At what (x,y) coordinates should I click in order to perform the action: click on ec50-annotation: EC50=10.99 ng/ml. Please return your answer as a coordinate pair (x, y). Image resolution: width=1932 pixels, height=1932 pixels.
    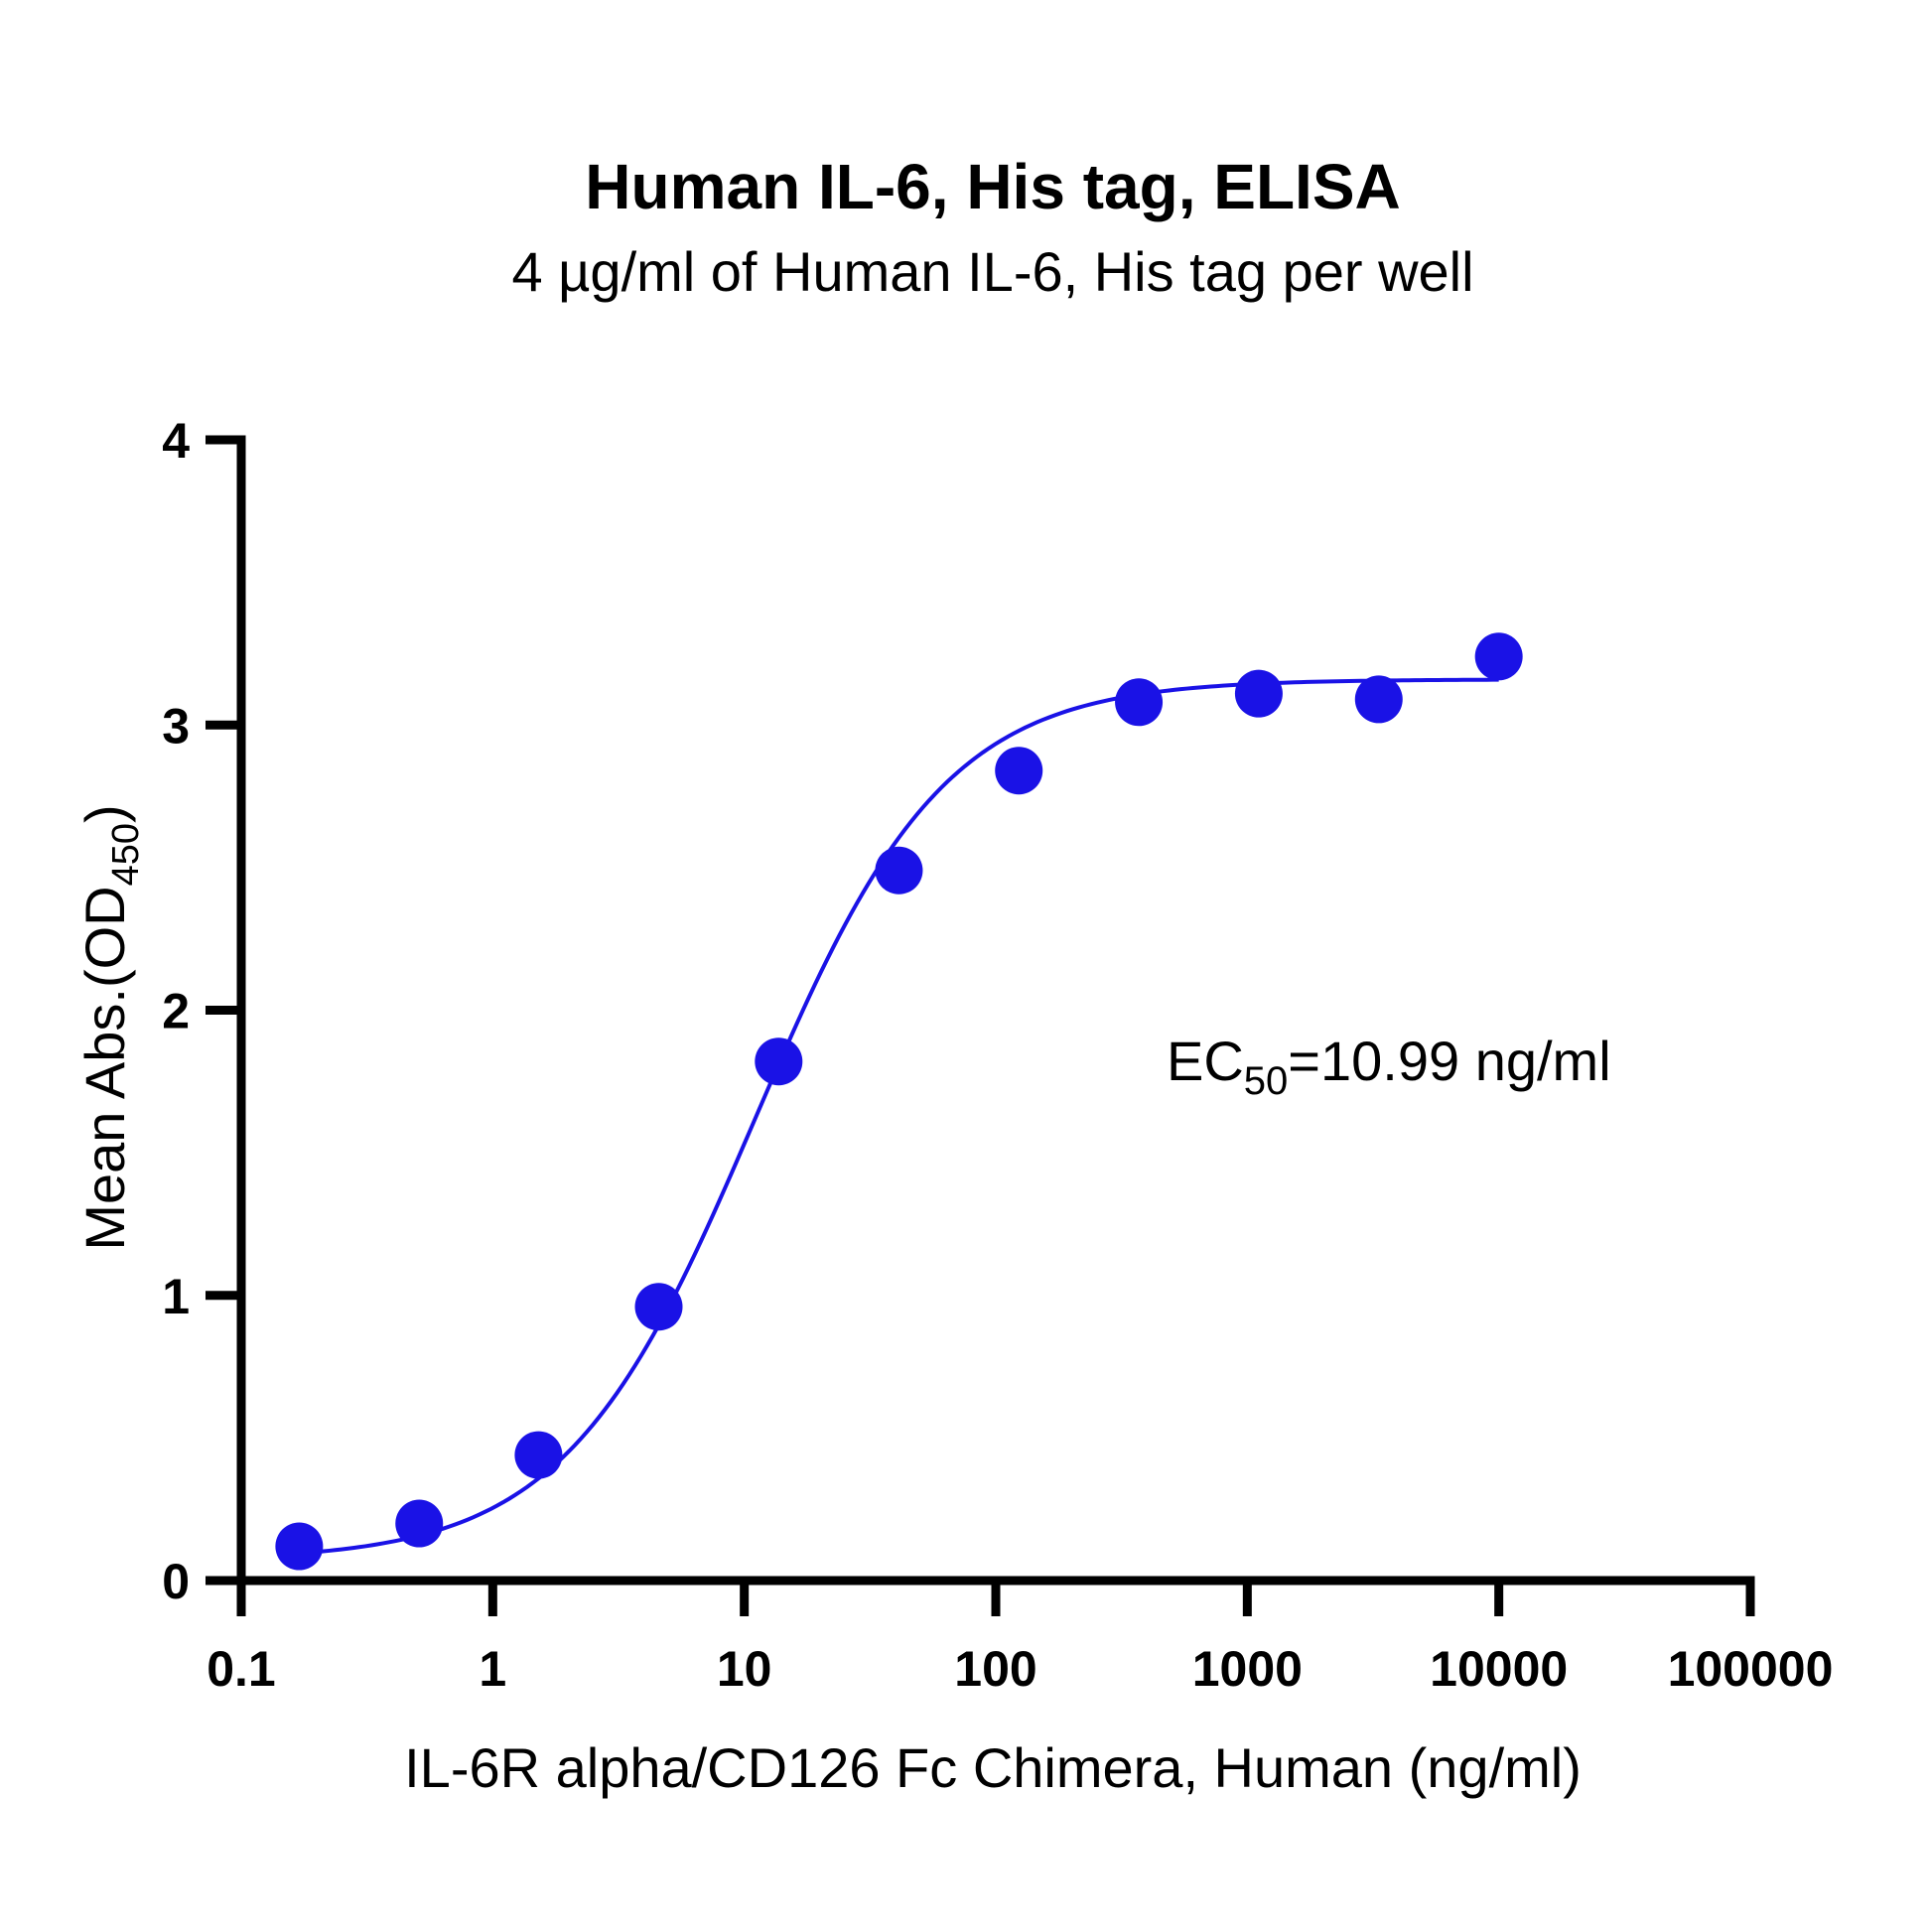
    Looking at the image, I should click on (1389, 1066).